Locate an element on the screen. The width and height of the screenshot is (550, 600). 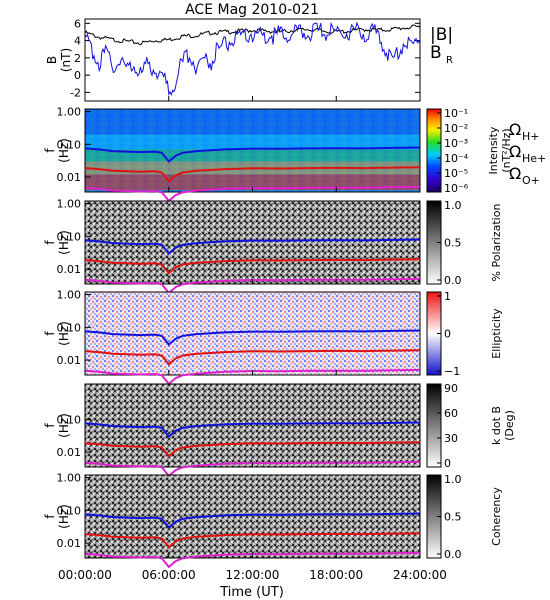
legend-br: B is located at coordinates (436, 53).